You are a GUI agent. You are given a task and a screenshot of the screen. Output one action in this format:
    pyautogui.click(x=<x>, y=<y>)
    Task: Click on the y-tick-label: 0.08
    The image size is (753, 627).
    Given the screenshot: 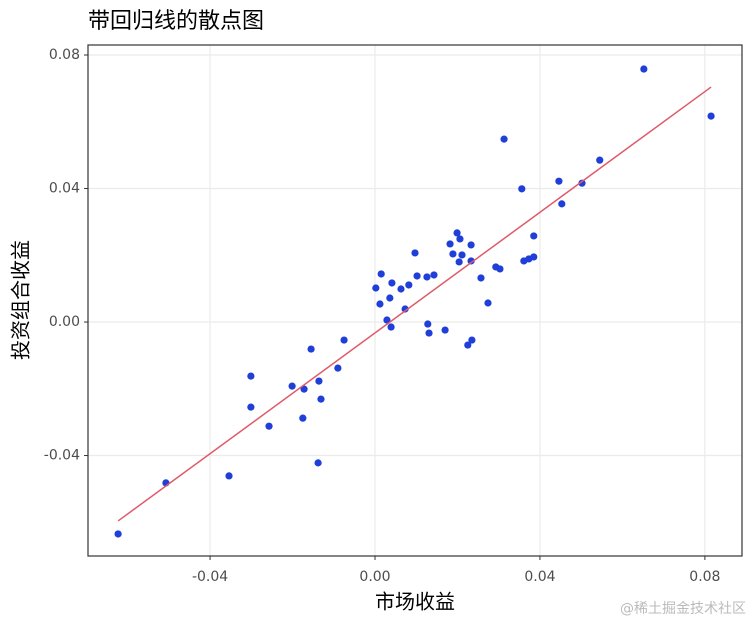 What is the action you would take?
    pyautogui.click(x=64, y=55)
    